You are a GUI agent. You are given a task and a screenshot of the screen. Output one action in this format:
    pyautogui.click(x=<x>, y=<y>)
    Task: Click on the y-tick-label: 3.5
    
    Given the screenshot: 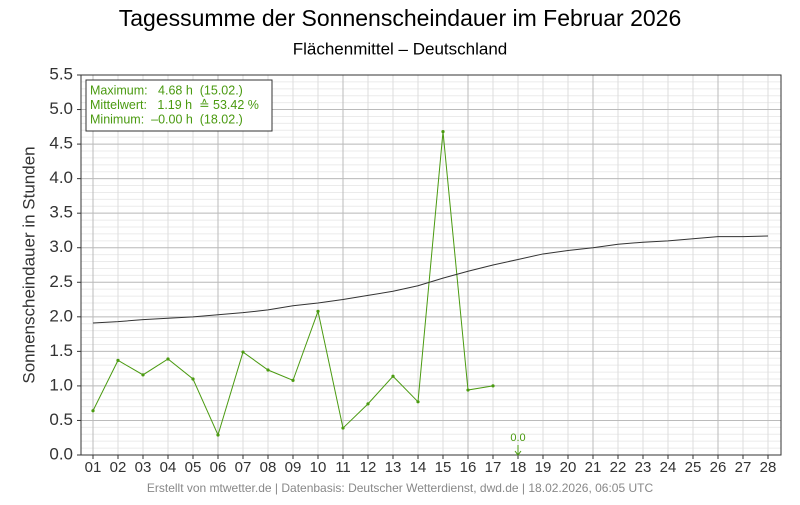 What is the action you would take?
    pyautogui.click(x=61, y=212)
    